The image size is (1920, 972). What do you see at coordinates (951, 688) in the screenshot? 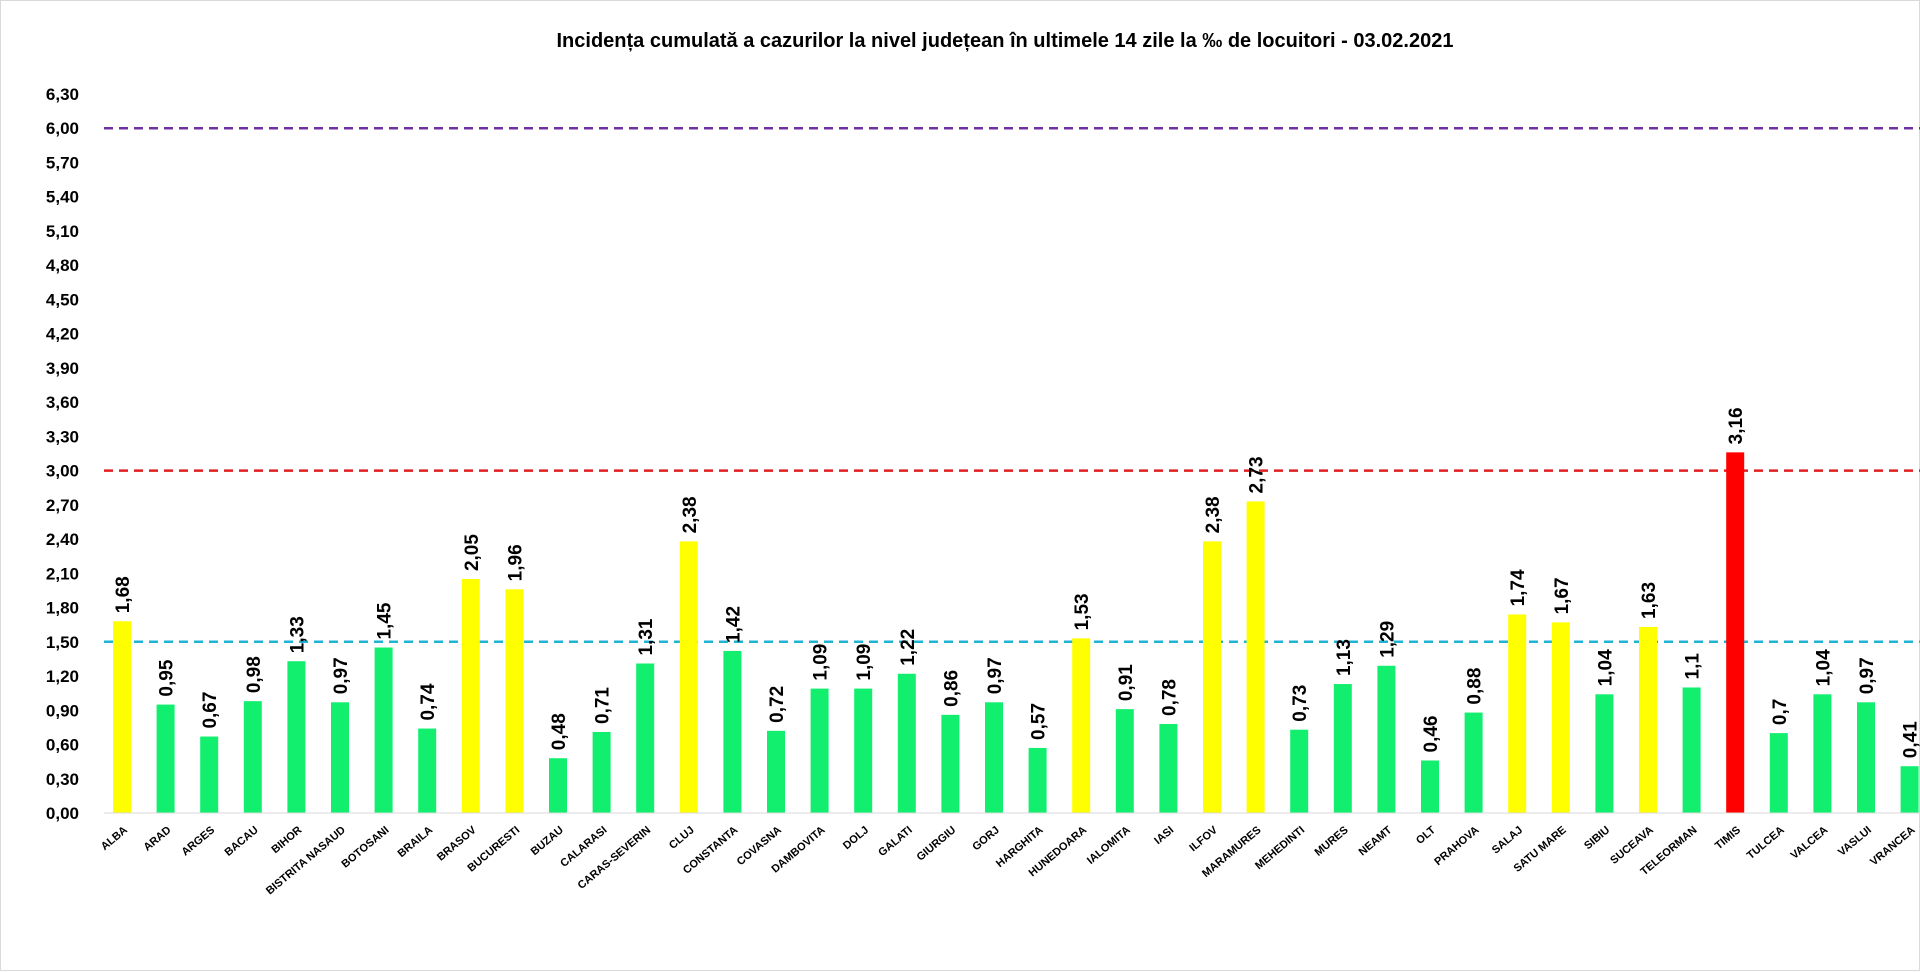
I see `data-label: 0,86` at bounding box center [951, 688].